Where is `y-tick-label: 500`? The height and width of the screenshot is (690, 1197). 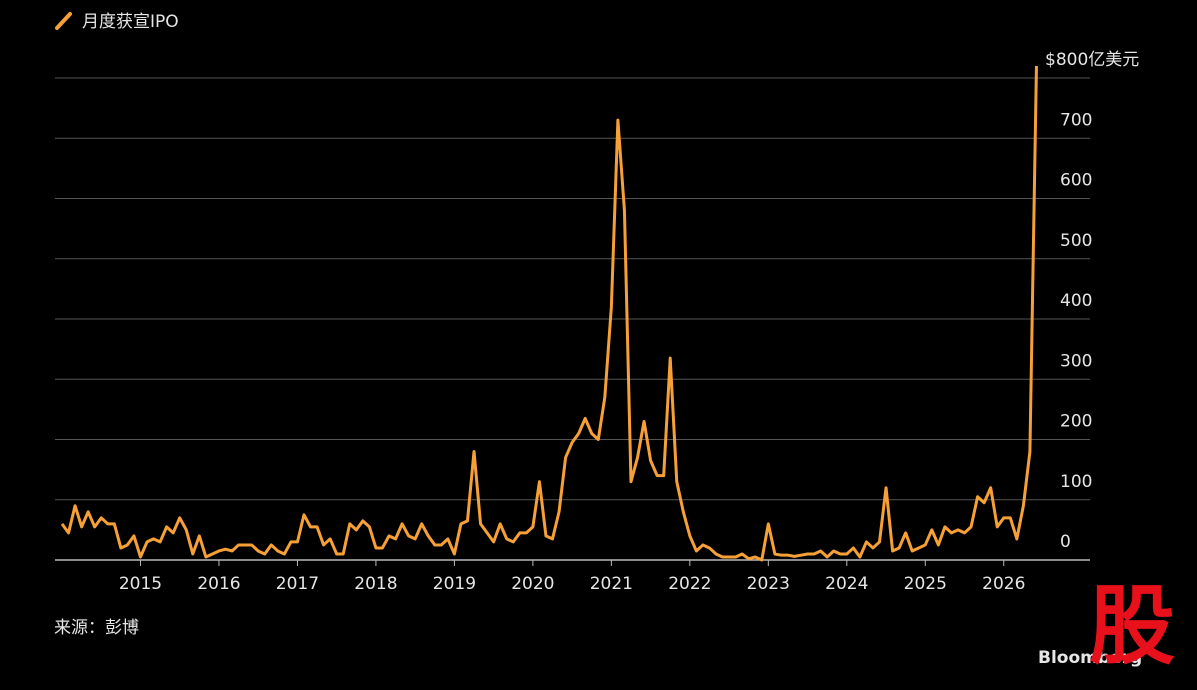
y-tick-label: 500 is located at coordinates (1076, 241).